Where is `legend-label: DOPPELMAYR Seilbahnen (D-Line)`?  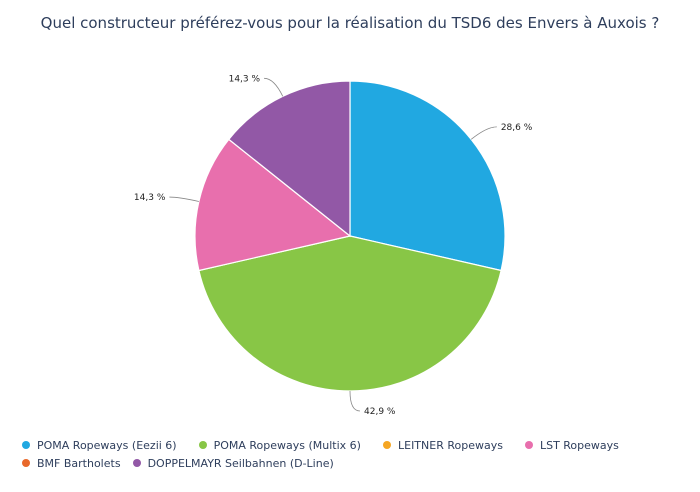 legend-label: DOPPELMAYR Seilbahnen (D-Line) is located at coordinates (240, 463).